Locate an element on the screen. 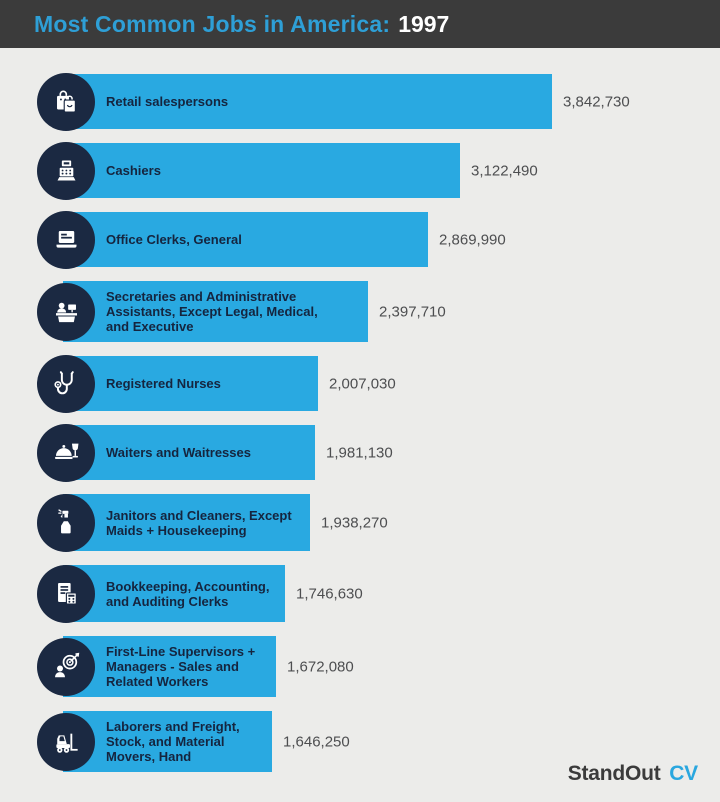 This screenshot has width=720, height=802. job-row: Registered Nurses 2,007,030 is located at coordinates (360, 383).